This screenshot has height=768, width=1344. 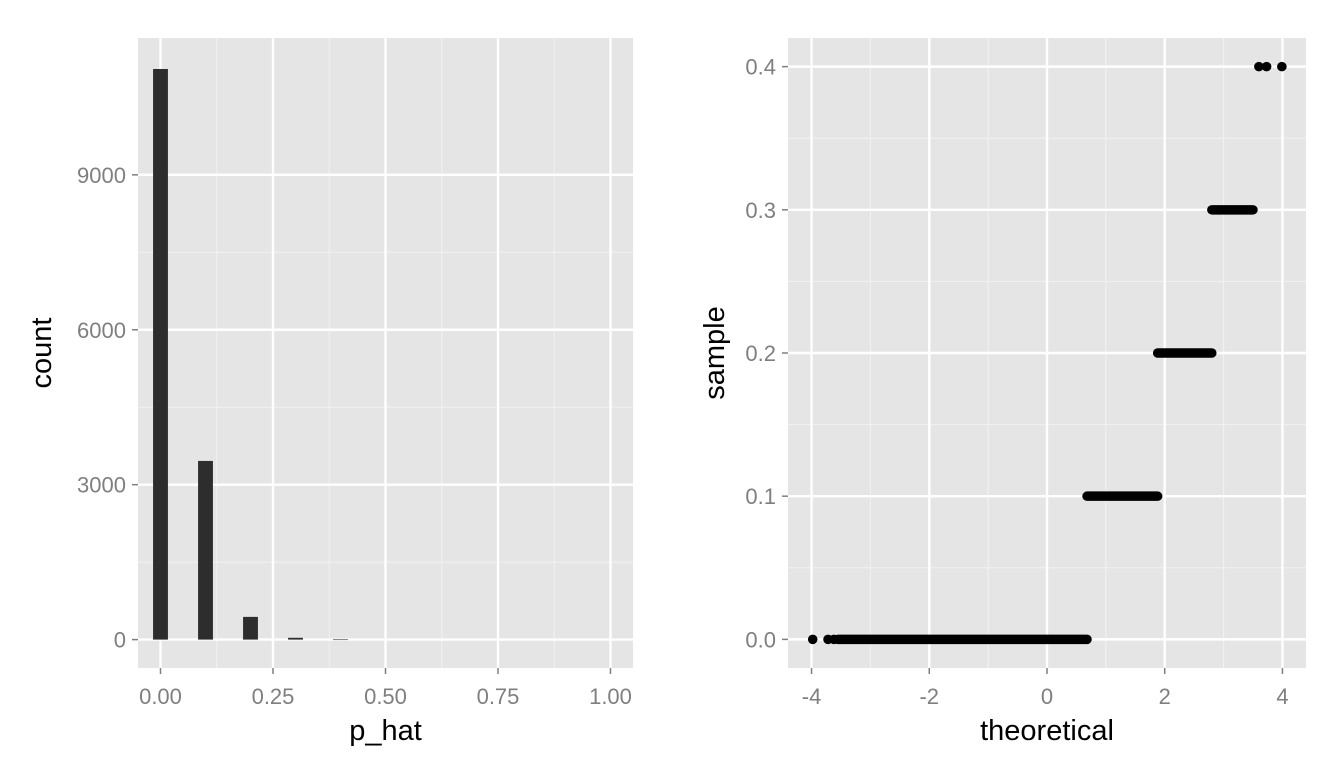 I want to click on qq-y-tick-label: 0.4, so click(x=760, y=67).